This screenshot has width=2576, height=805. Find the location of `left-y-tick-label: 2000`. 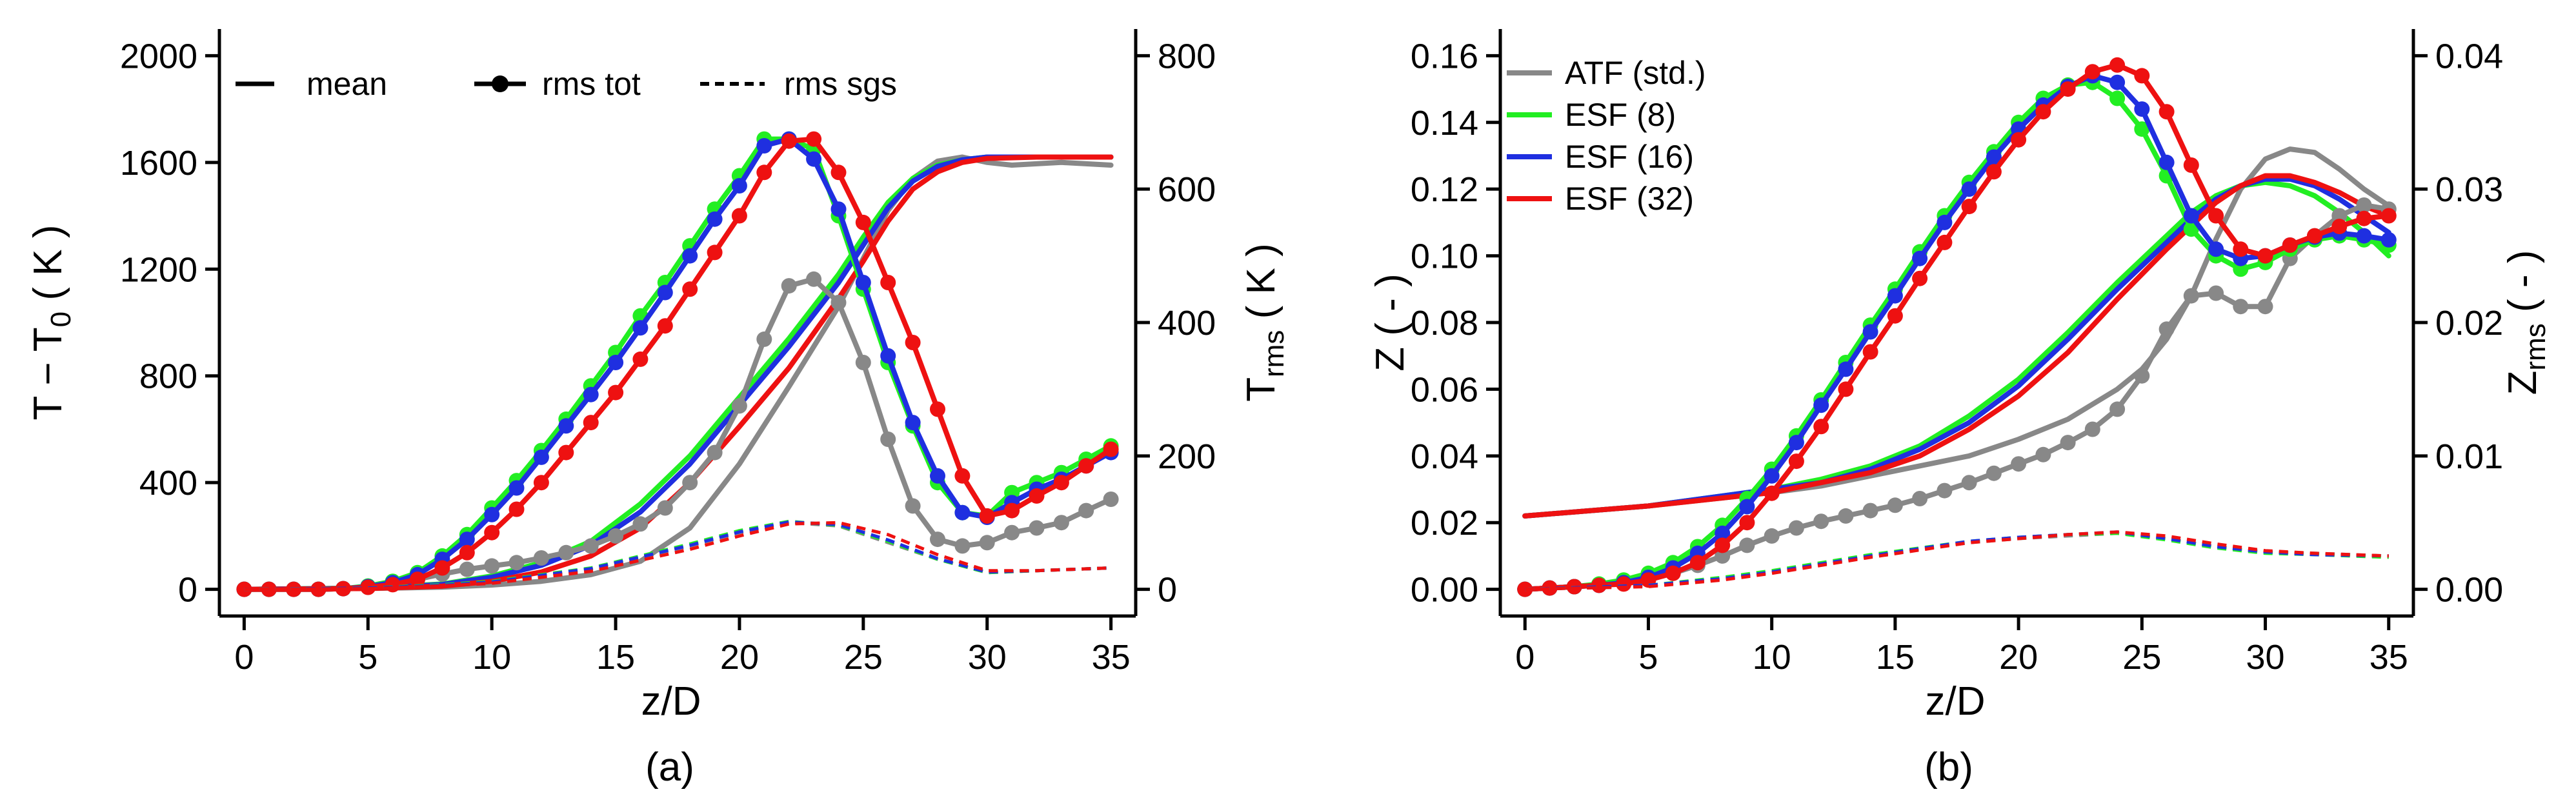

left-y-tick-label: 2000 is located at coordinates (158, 56).